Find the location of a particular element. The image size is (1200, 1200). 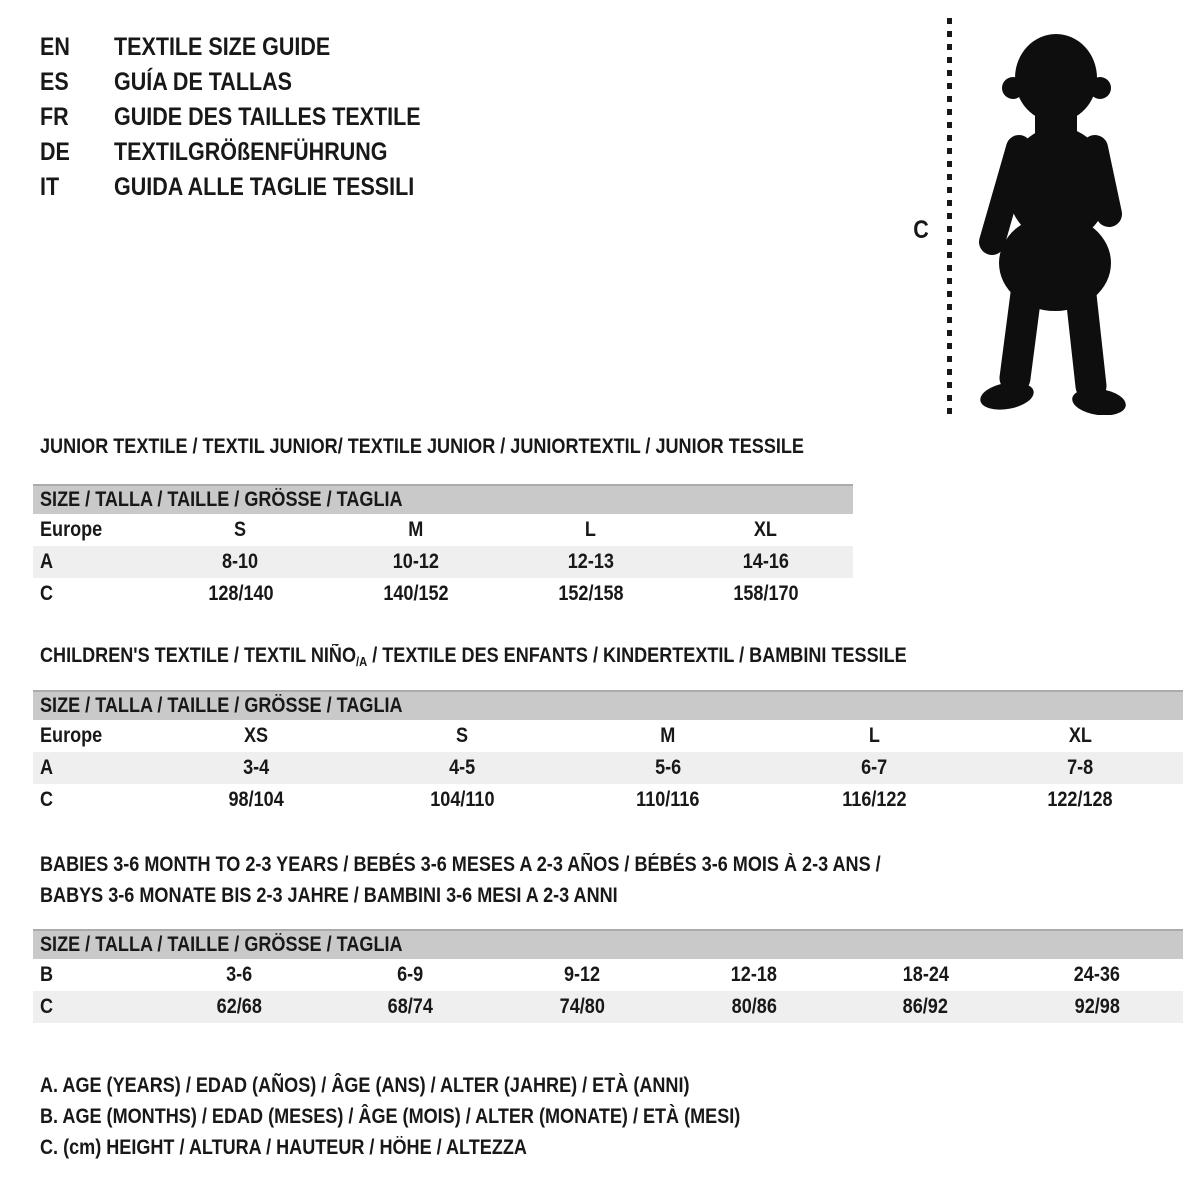

age-value: 3-4 is located at coordinates (256, 767).